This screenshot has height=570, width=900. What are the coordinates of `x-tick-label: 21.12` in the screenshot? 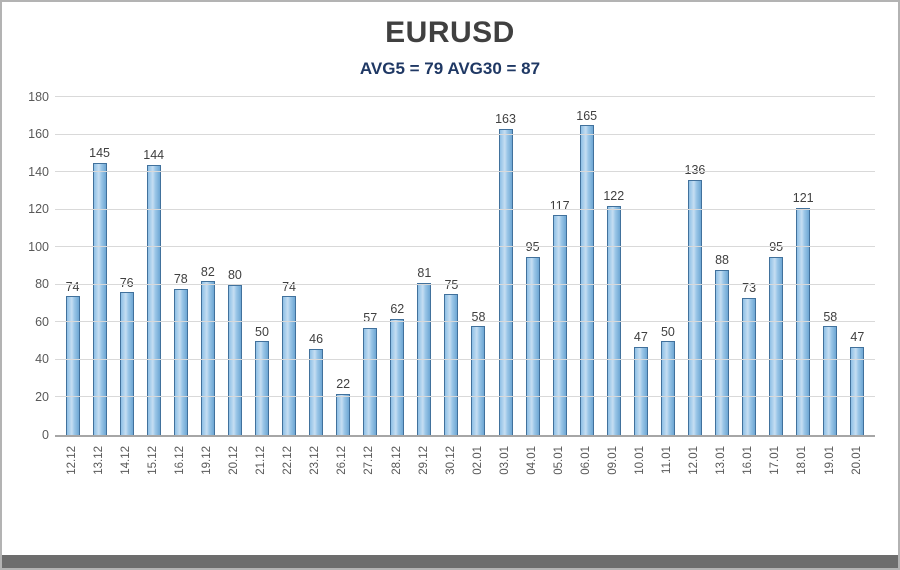 It's located at (261, 460).